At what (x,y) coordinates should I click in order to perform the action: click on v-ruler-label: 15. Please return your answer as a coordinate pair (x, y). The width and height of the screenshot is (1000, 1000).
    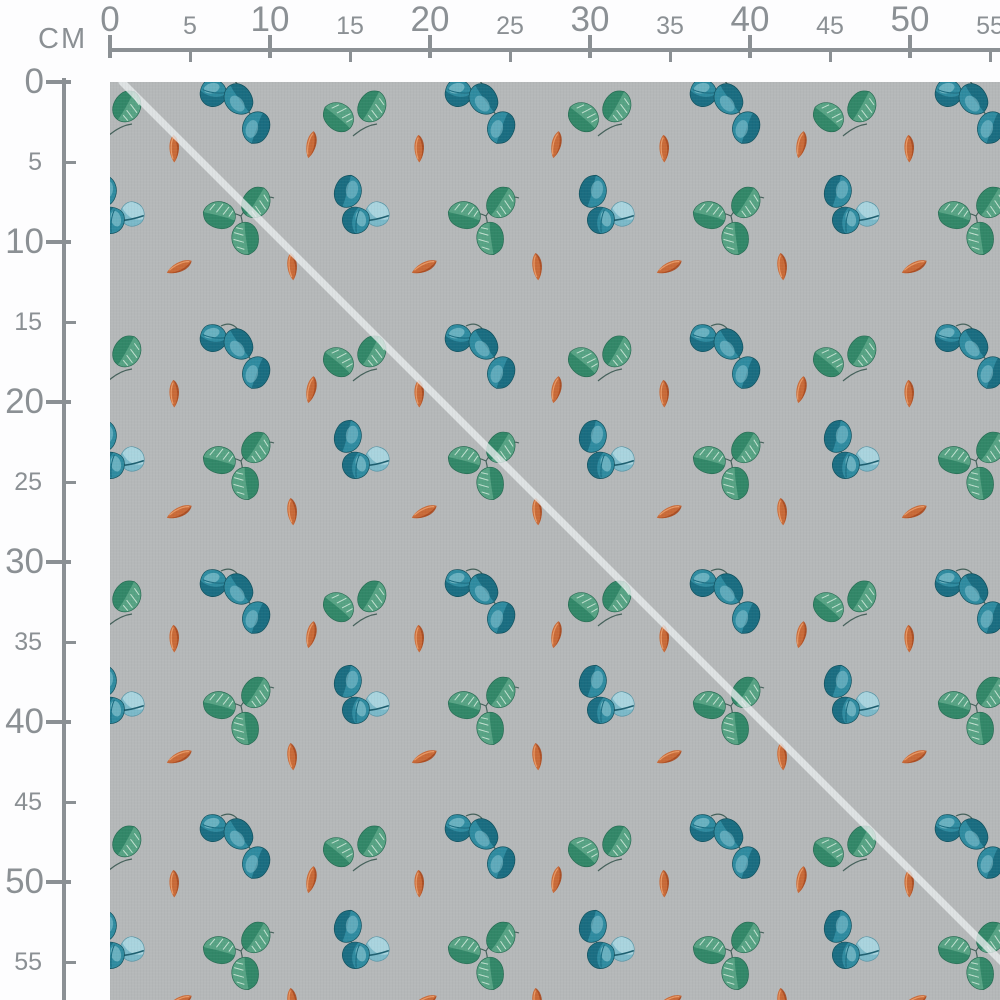
    Looking at the image, I should click on (28, 322).